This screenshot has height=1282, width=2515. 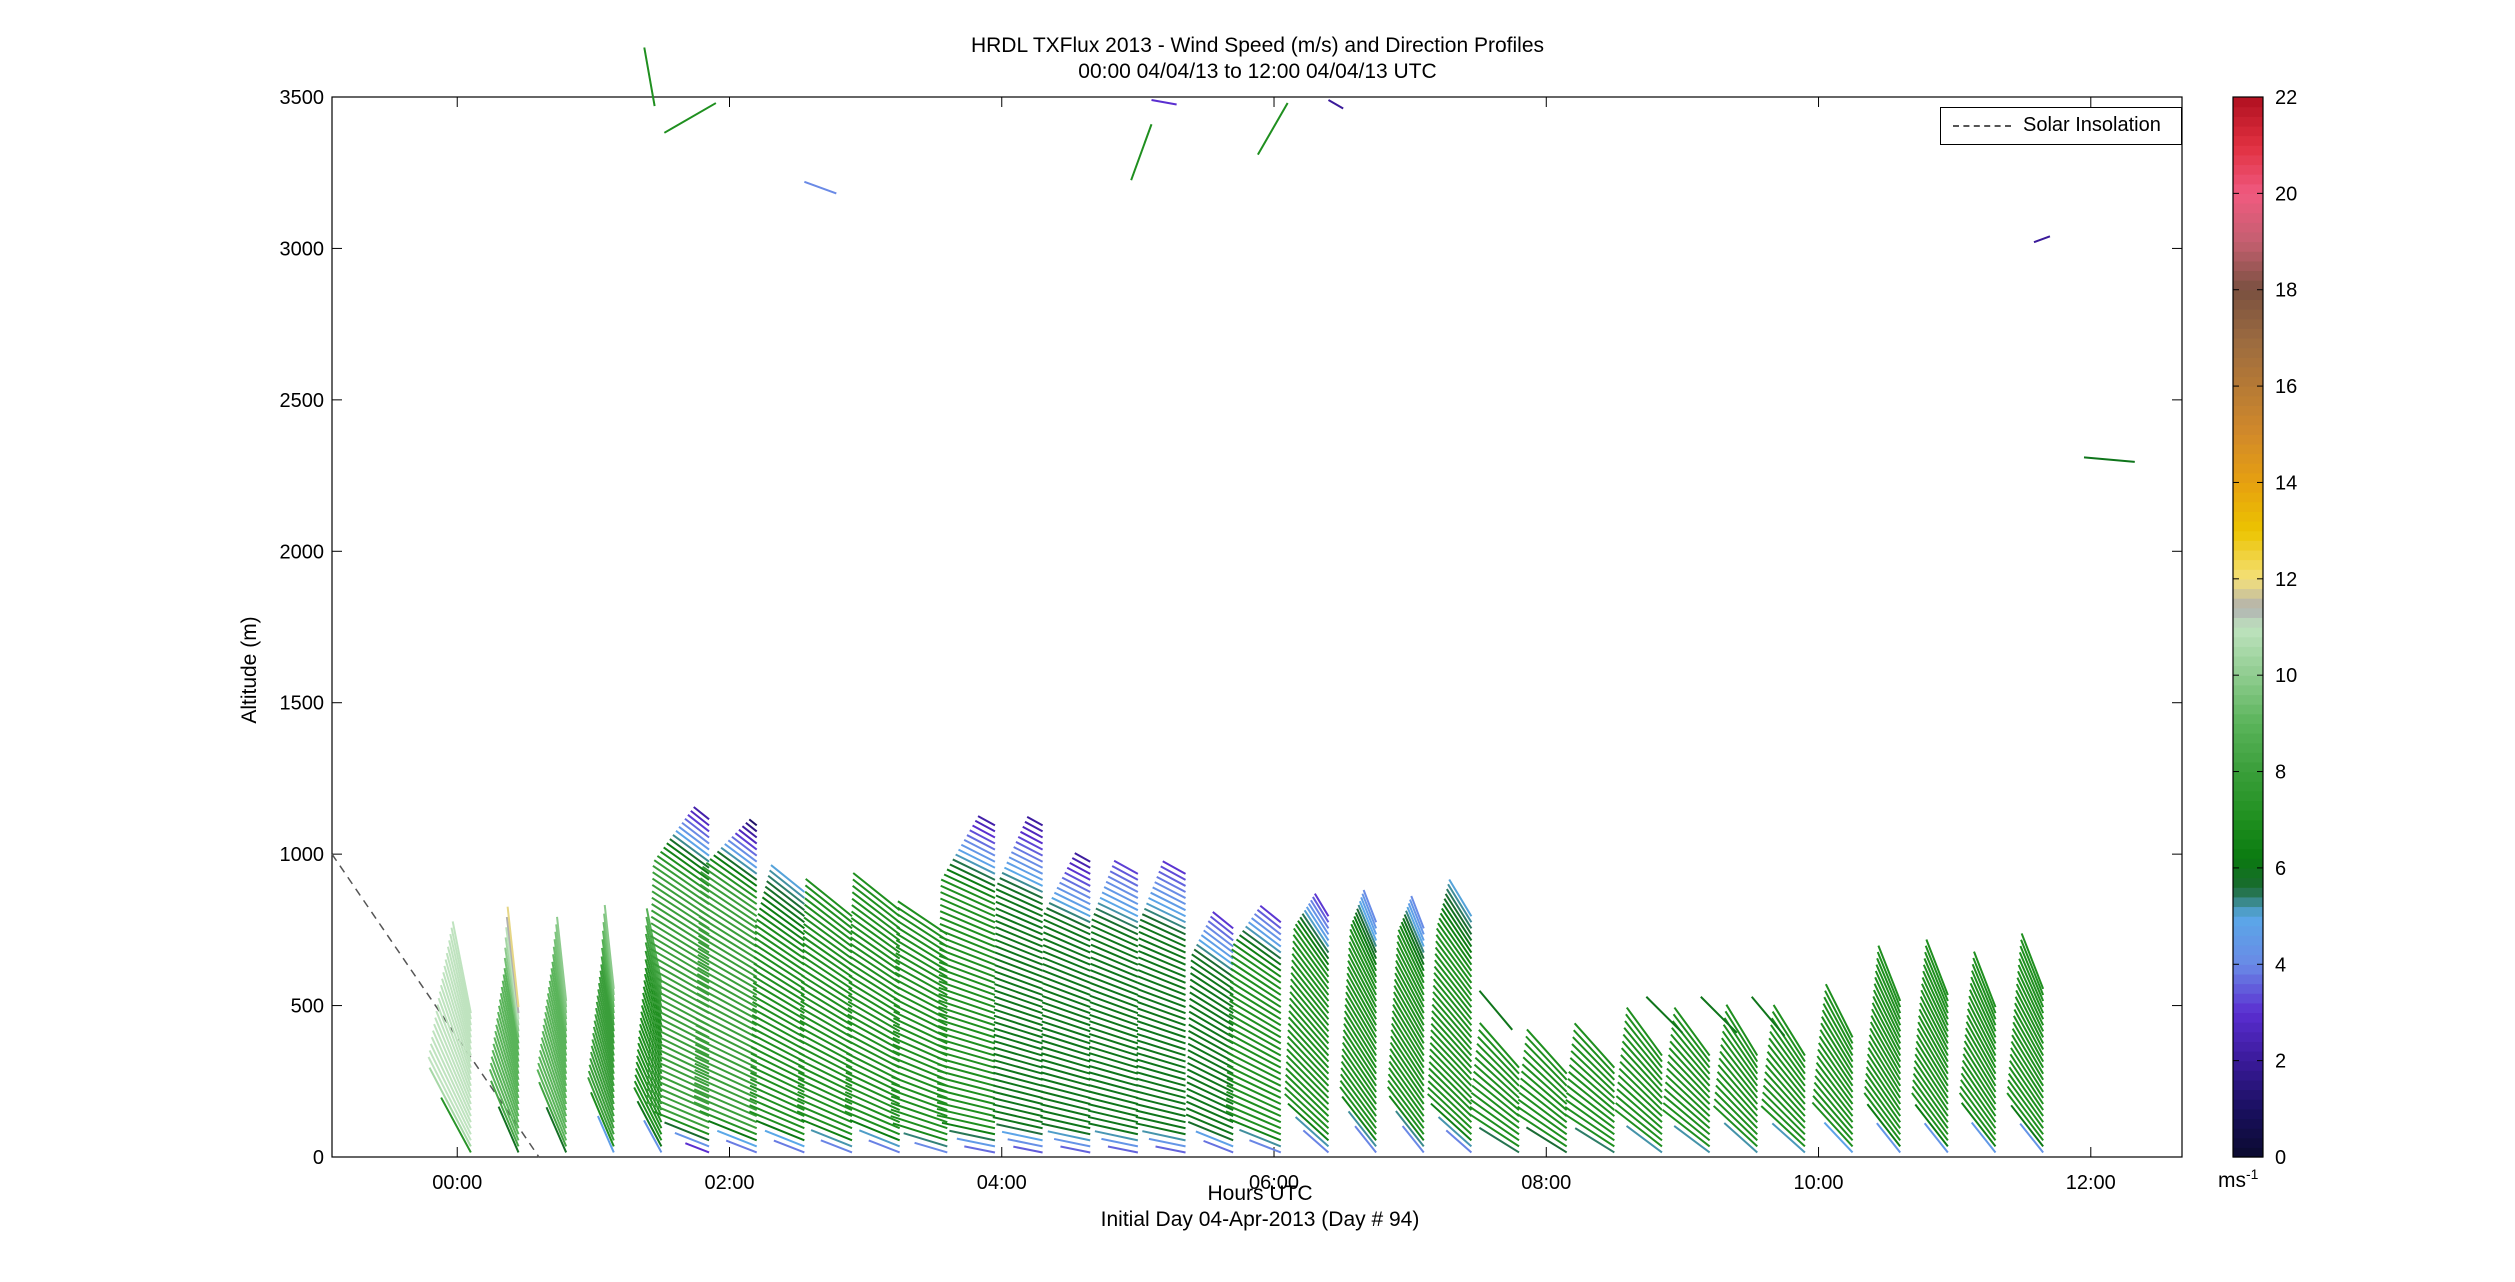 What do you see at coordinates (302, 401) in the screenshot?
I see `y-tick-label: 2500` at bounding box center [302, 401].